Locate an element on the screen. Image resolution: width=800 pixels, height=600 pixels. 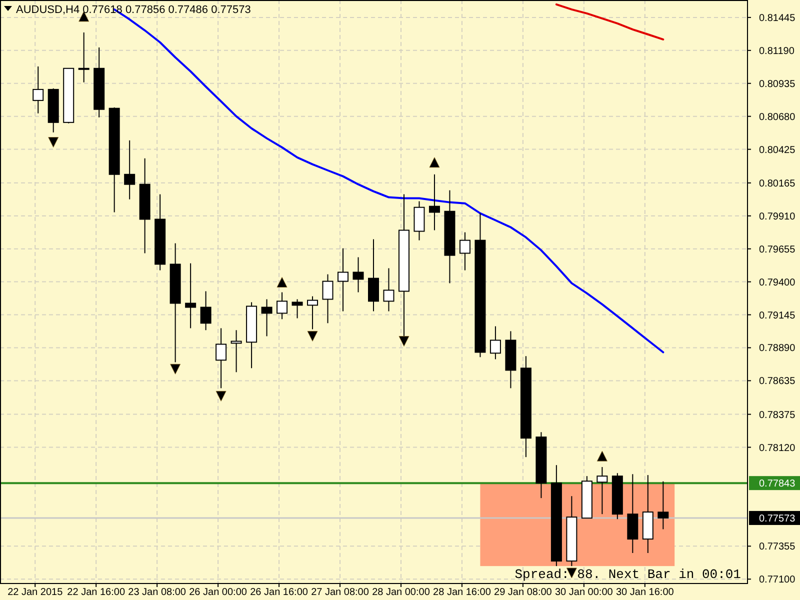
y-tick-label: 0.77355 is located at coordinates (777, 547).